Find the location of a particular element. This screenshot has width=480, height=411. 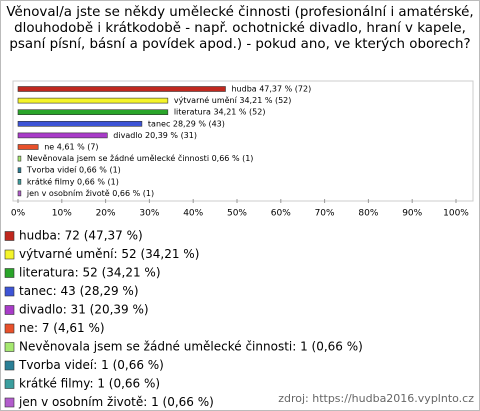

x-tick-label: 0% is located at coordinates (18, 214).